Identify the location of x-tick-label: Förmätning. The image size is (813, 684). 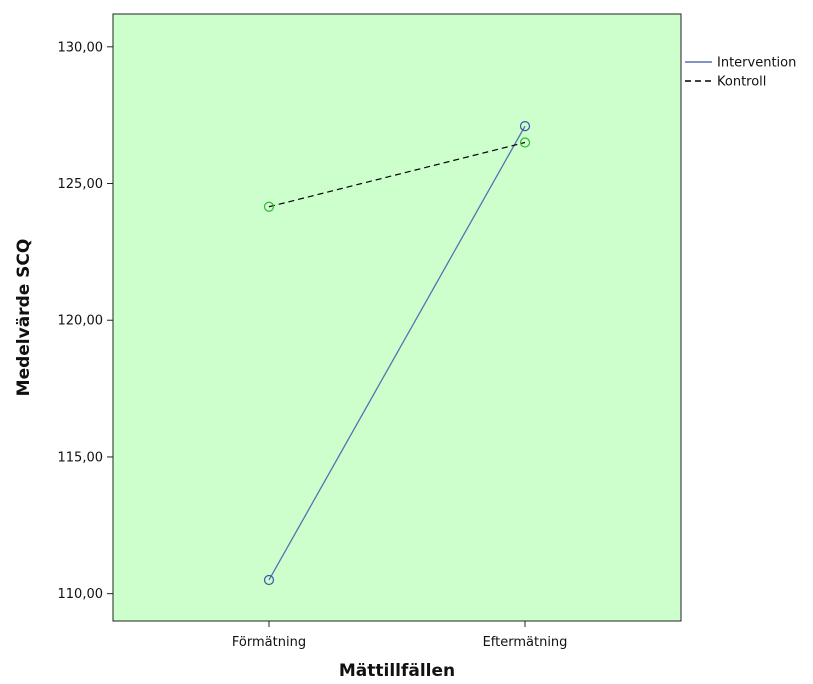
(269, 642).